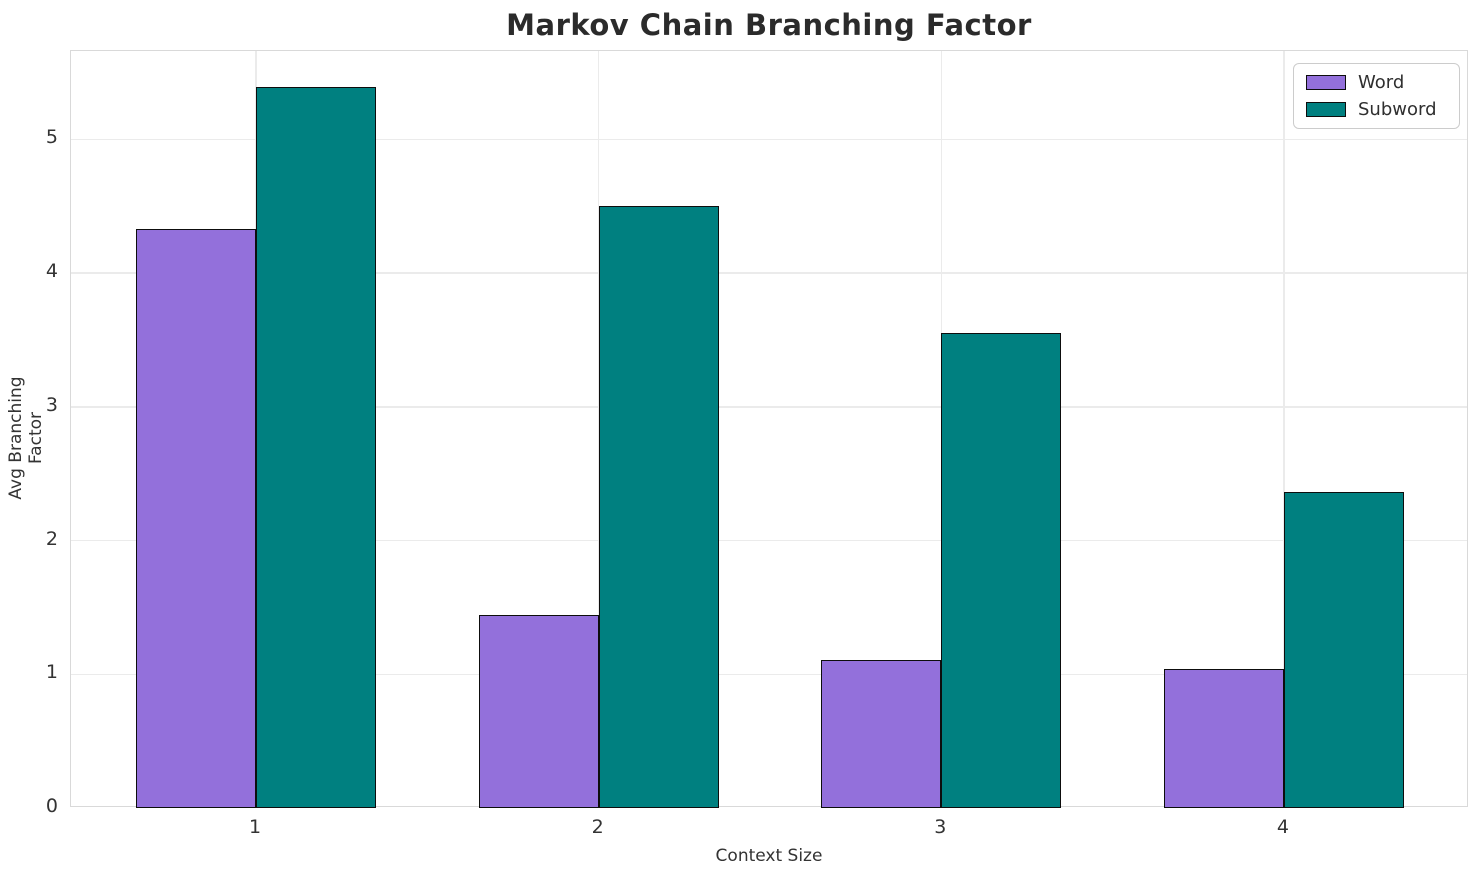  Describe the element at coordinates (769, 856) in the screenshot. I see `x-axis-label: Context Size` at that location.